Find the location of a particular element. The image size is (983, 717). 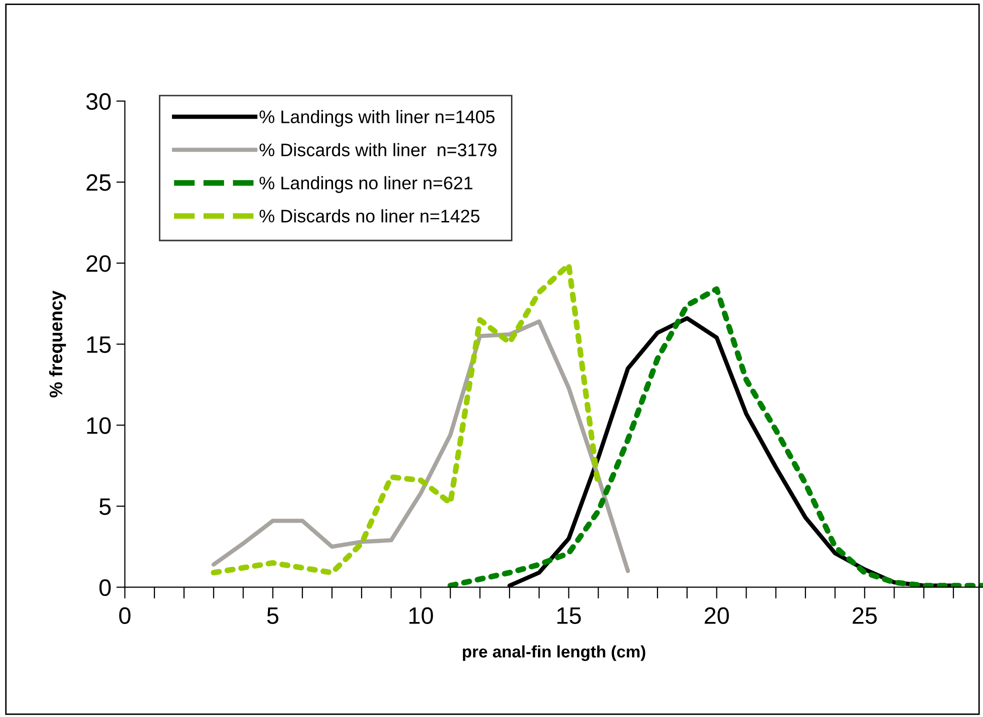

x-tick-label: 15 is located at coordinates (569, 616).